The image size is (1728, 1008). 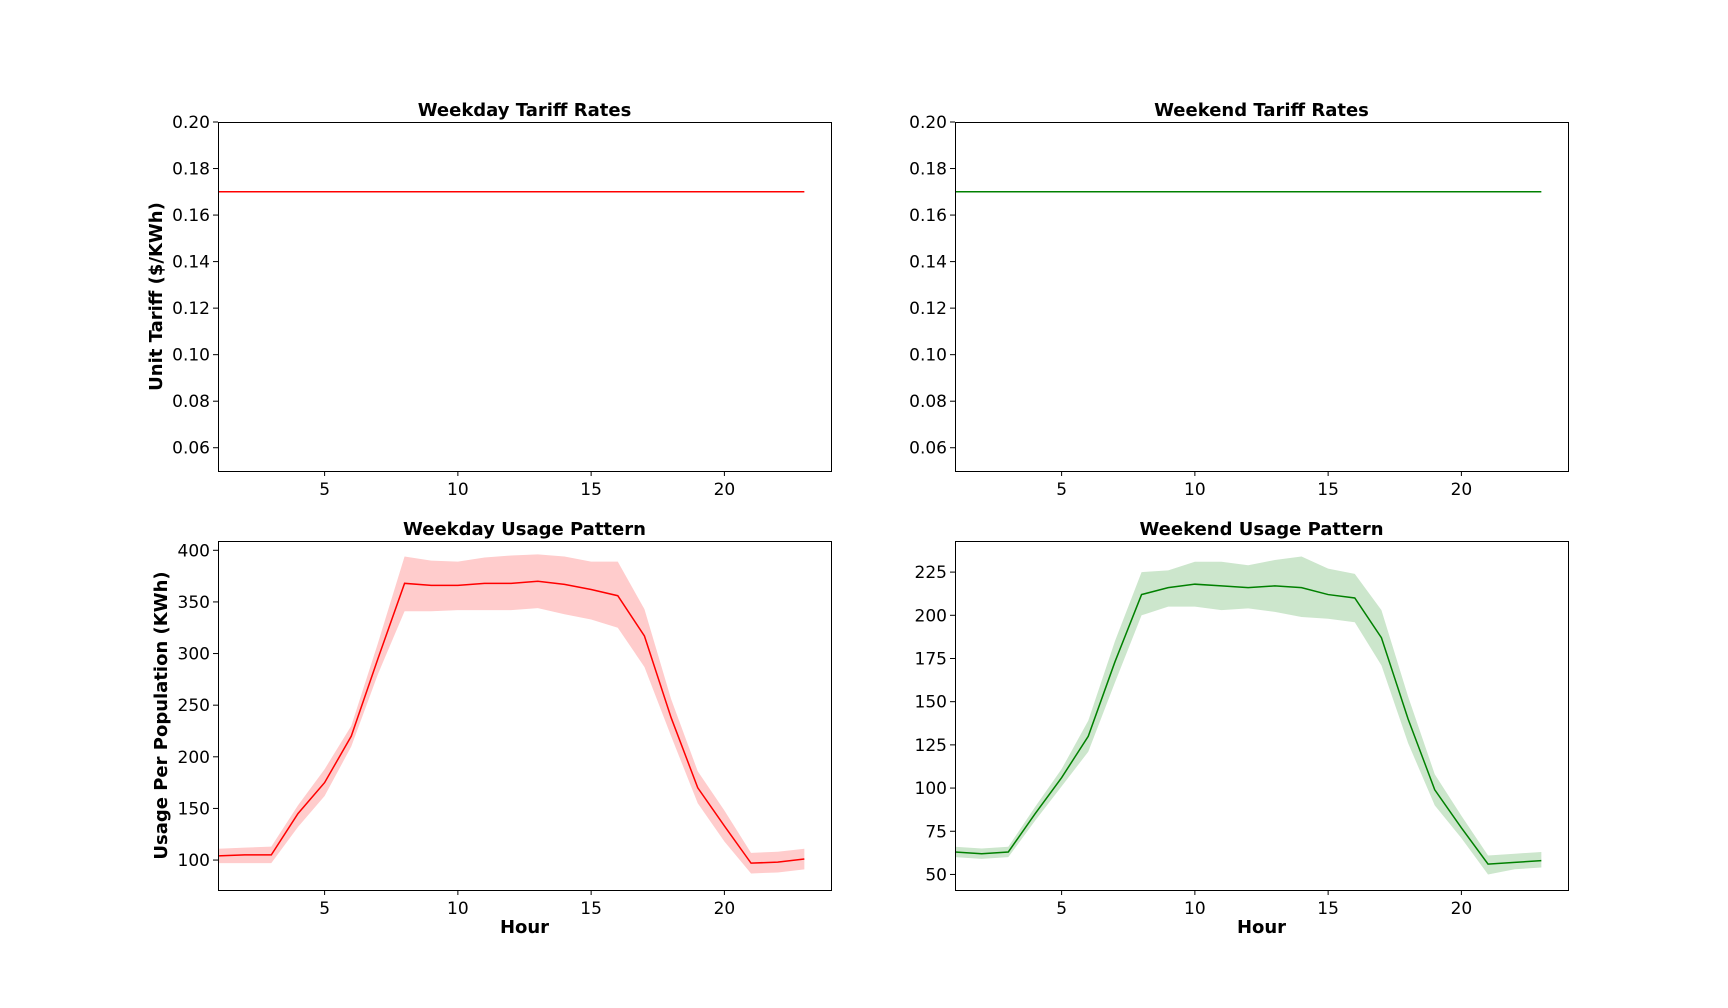 What do you see at coordinates (725, 909) in the screenshot?
I see `weekday-usage-x-tick-label: 20` at bounding box center [725, 909].